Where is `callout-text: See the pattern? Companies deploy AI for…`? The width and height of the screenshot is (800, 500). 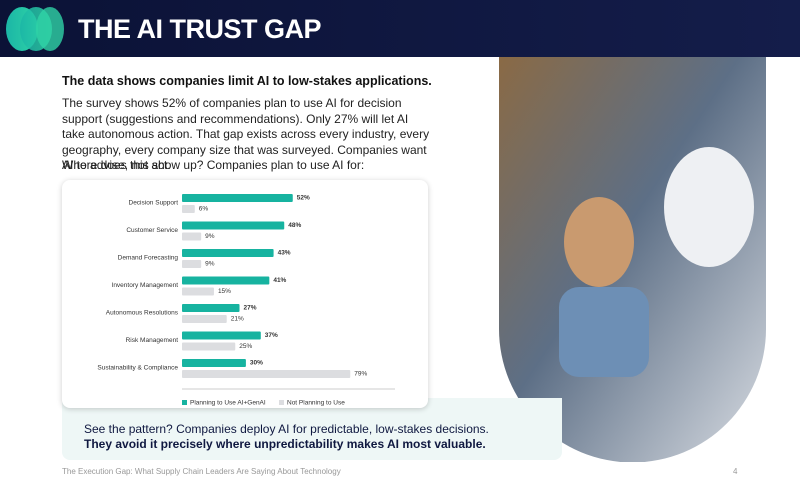
callout-text: See the pattern? Companies deploy AI for… is located at coordinates (286, 429).